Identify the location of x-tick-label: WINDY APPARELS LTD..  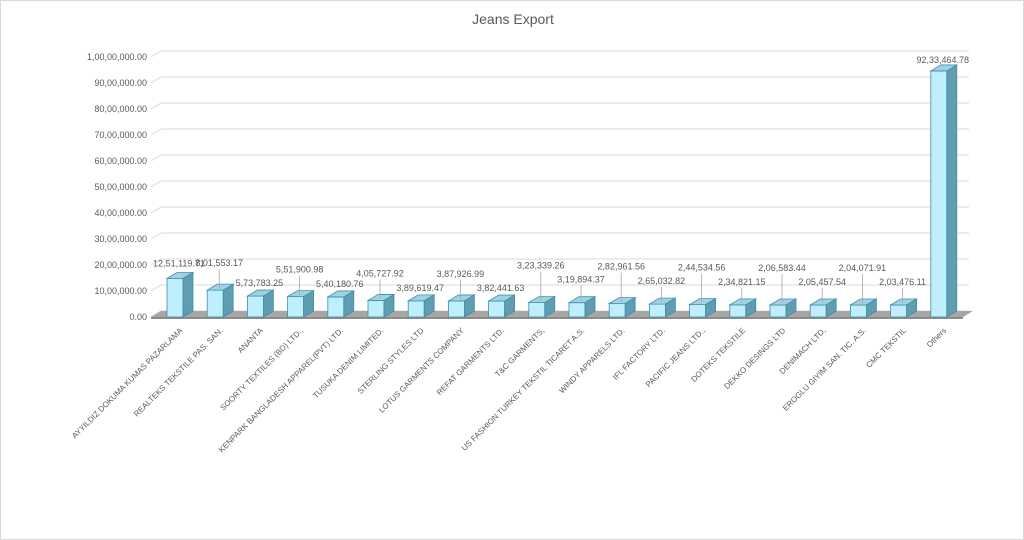
(591, 360).